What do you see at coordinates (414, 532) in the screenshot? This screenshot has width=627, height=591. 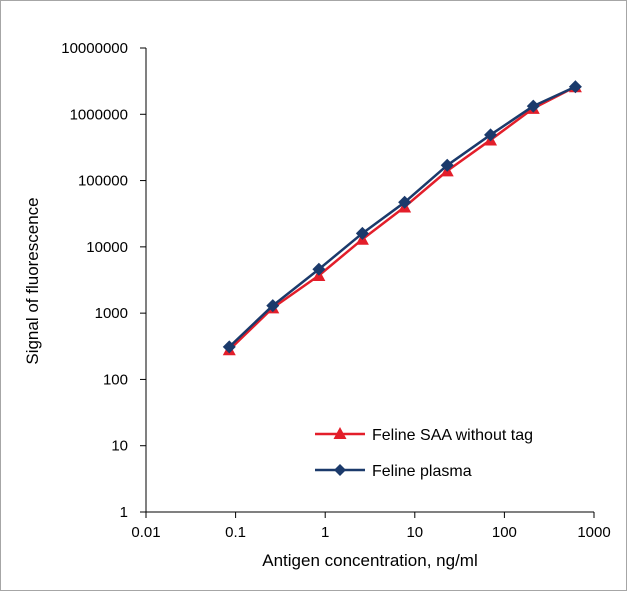 I see `x-tick-label-3: 10` at bounding box center [414, 532].